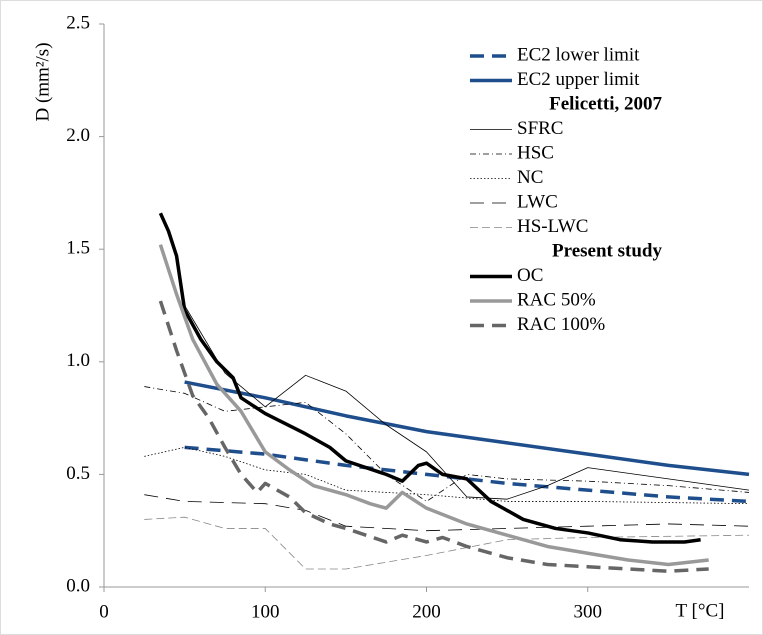 This screenshot has width=763, height=635. What do you see at coordinates (556, 299) in the screenshot?
I see `legend-label: RAC 50%` at bounding box center [556, 299].